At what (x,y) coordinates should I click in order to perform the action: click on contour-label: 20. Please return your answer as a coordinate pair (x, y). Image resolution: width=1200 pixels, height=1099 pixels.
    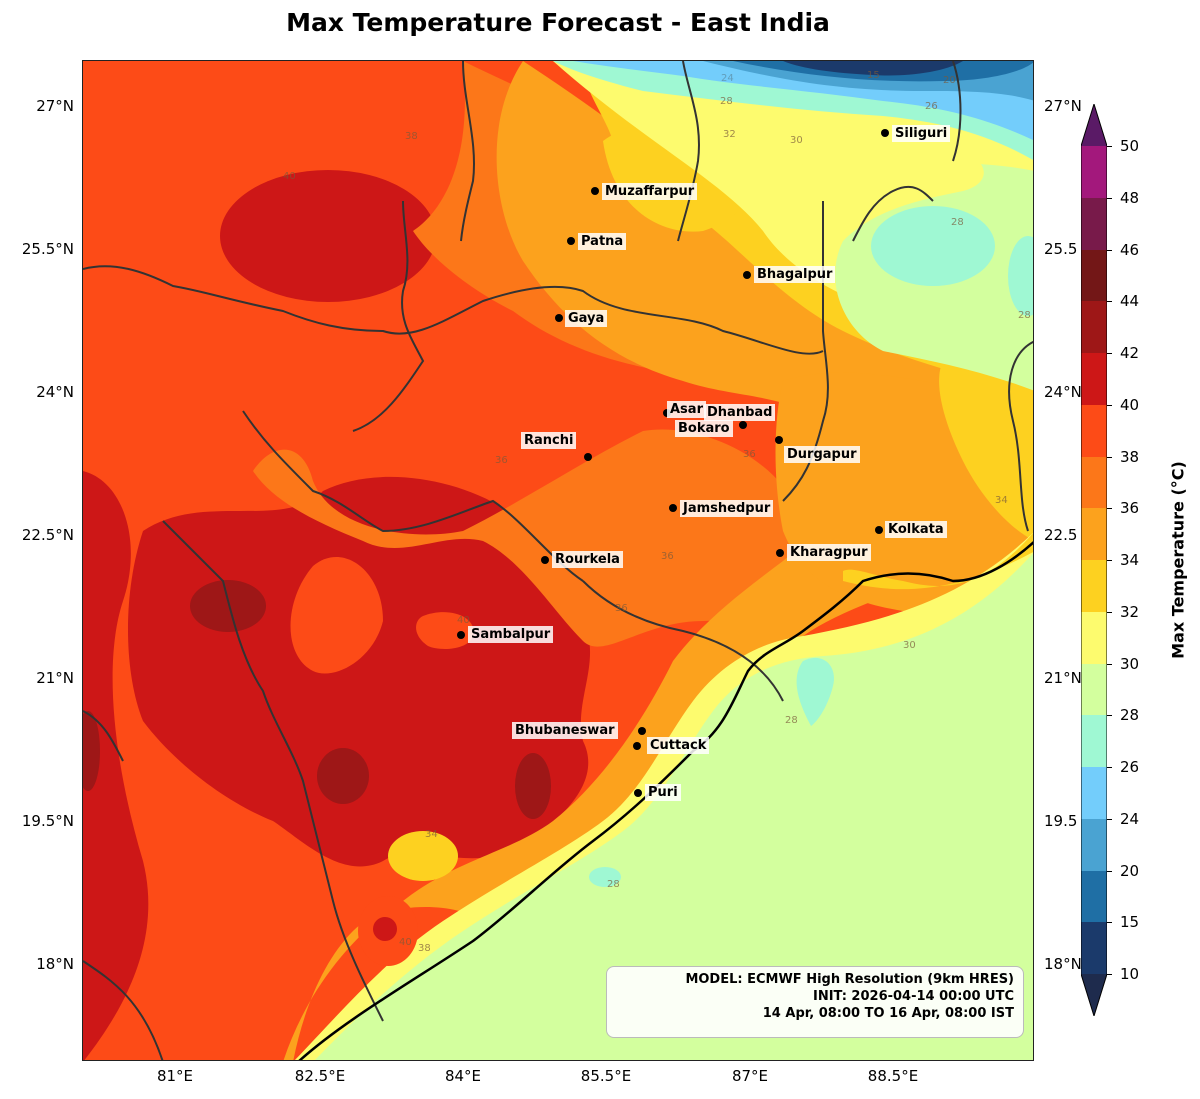
    Looking at the image, I should click on (949, 80).